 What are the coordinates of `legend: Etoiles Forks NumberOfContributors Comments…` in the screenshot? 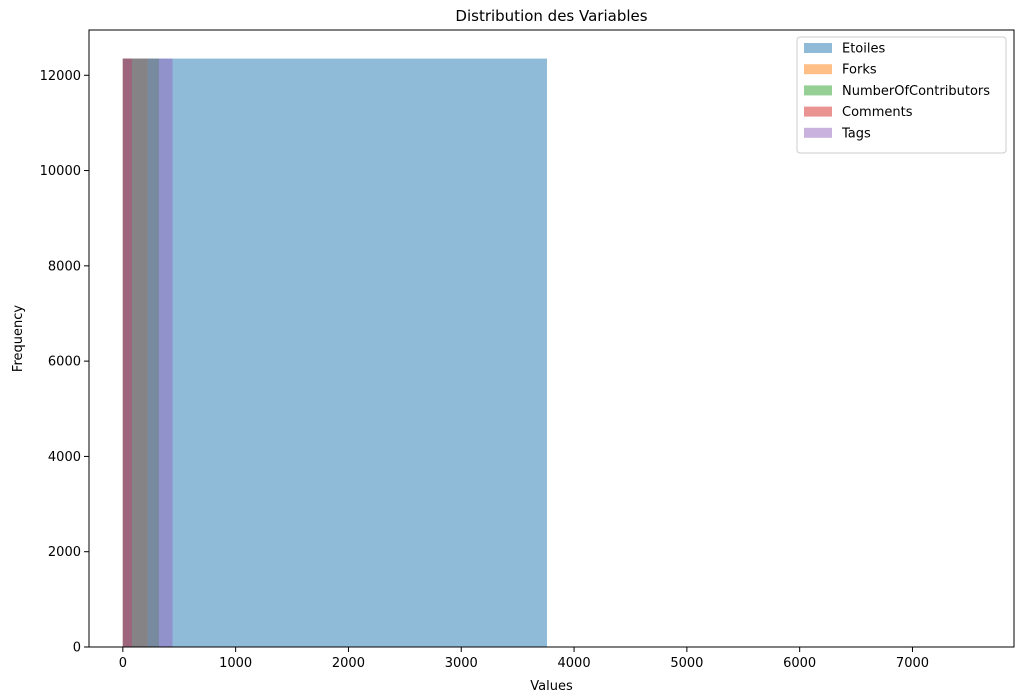 It's located at (901, 95).